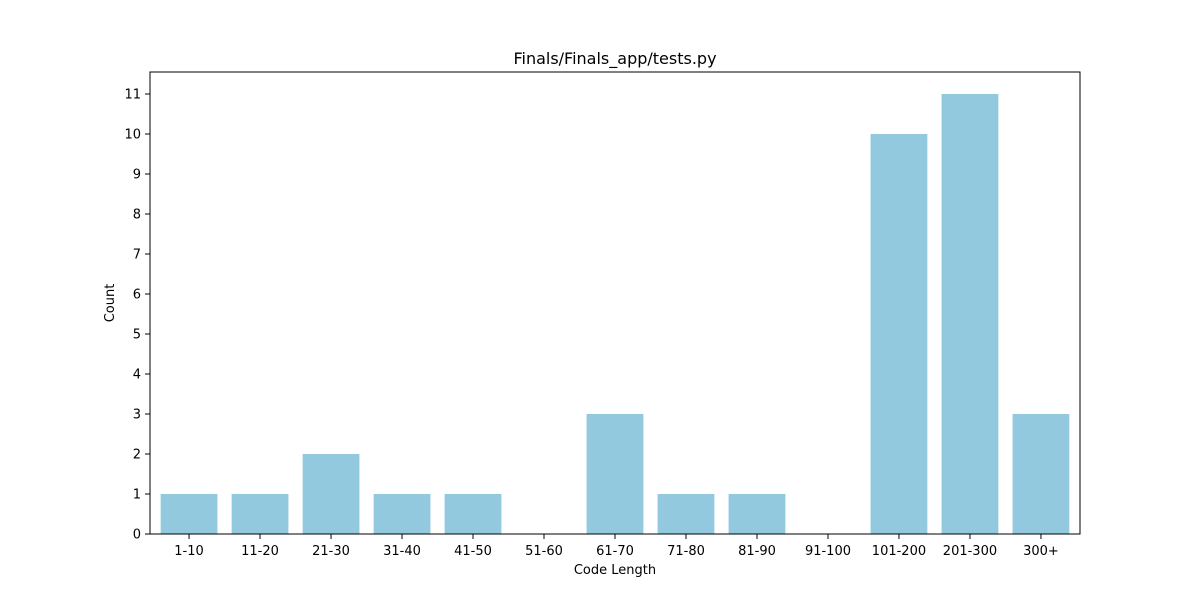 The height and width of the screenshot is (600, 1200). Describe the element at coordinates (110, 303) in the screenshot. I see `y-axis-label: Count` at that location.